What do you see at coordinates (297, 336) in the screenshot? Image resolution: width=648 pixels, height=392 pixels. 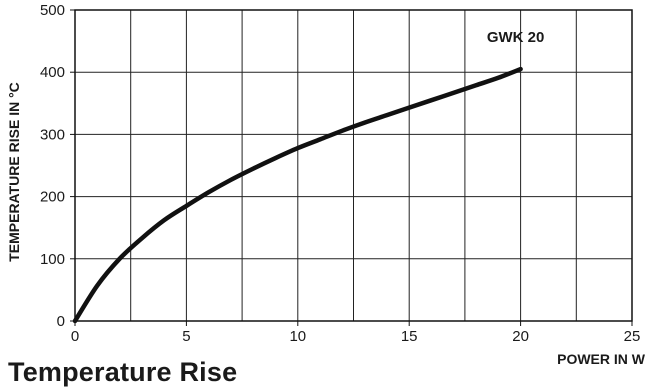 I see `x-tick-label: 10` at bounding box center [297, 336].